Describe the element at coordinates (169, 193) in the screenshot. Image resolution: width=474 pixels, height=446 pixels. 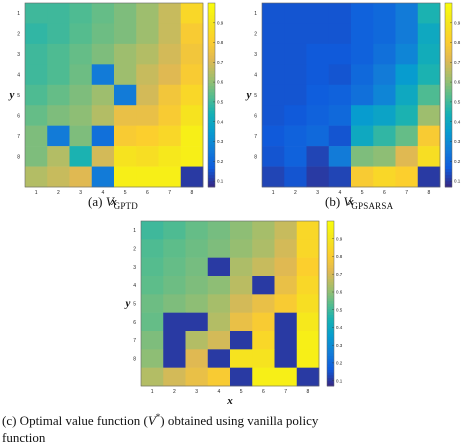
I see `x-tick-label: 7` at that location.